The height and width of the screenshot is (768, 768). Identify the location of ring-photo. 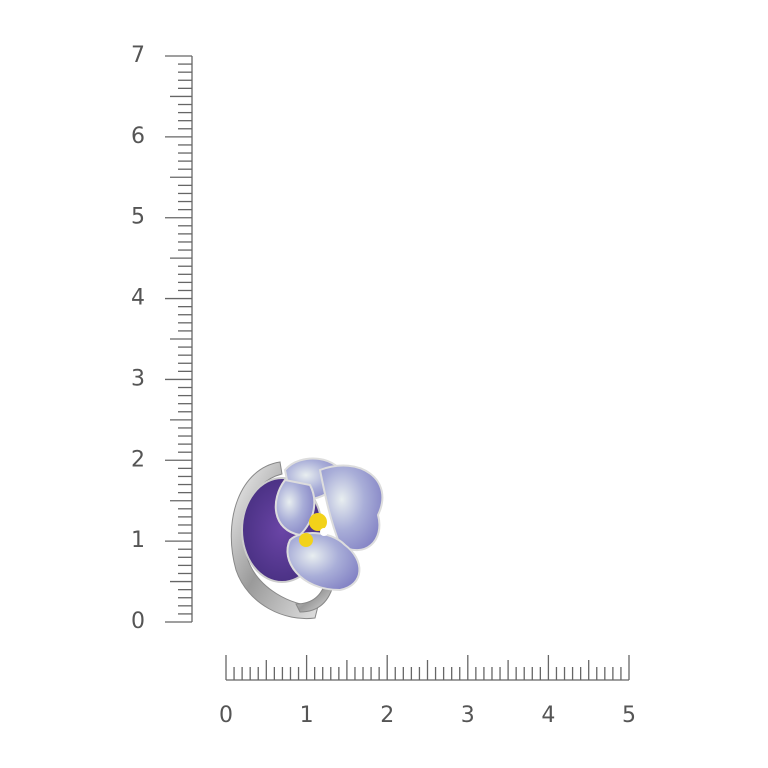
(307, 538).